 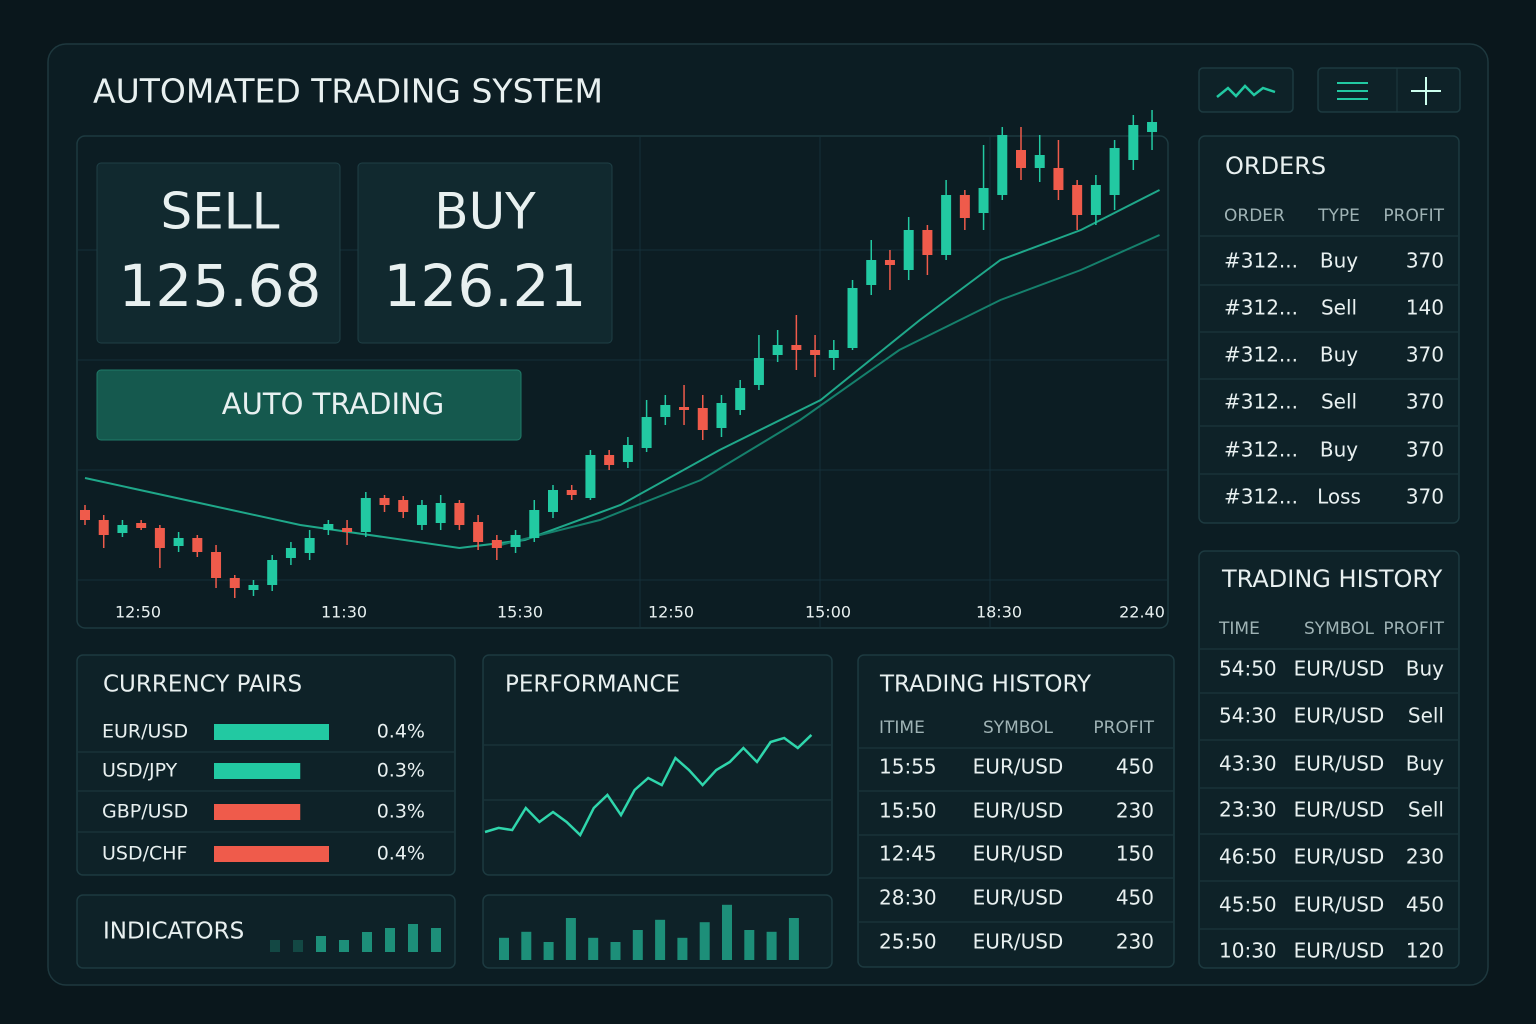 I want to click on menu-icon, so click(x=1352, y=91).